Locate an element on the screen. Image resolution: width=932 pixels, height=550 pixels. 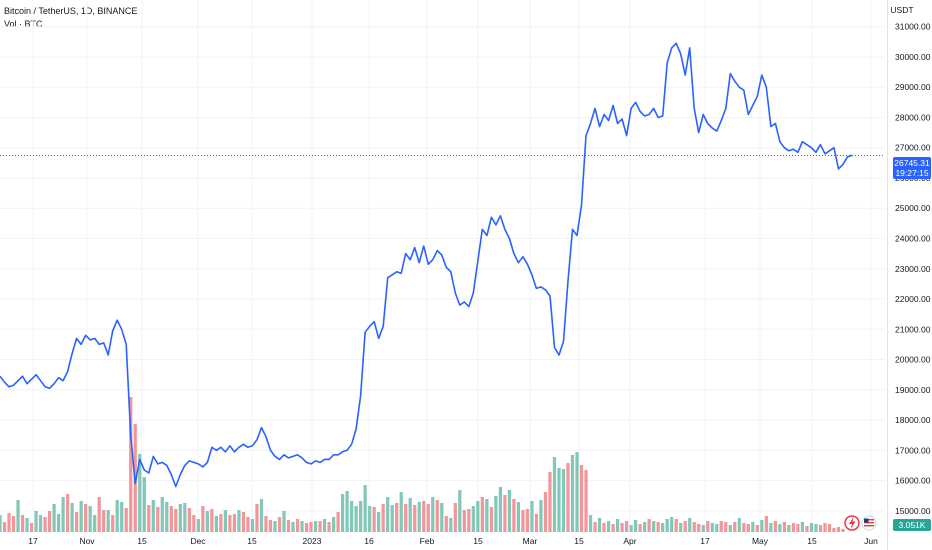
price-tick-label: 31000.00 is located at coordinates (913, 27).